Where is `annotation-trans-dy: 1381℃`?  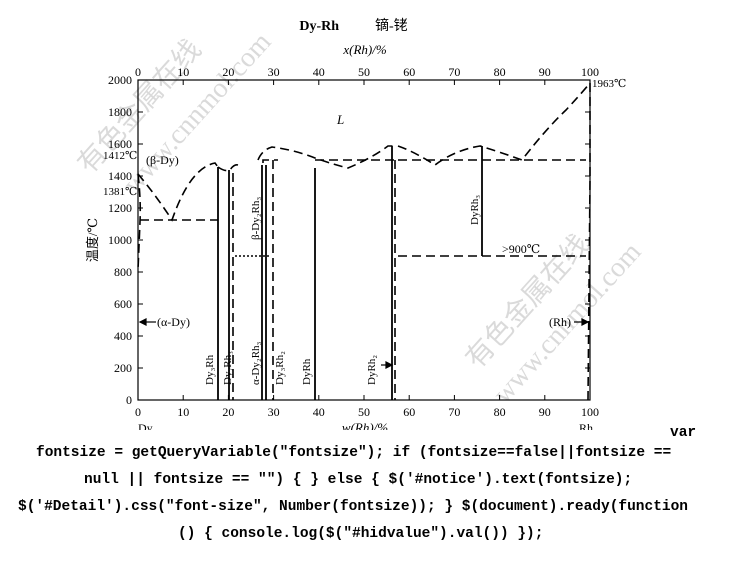
annotation-trans-dy: 1381℃ is located at coordinates (120, 192).